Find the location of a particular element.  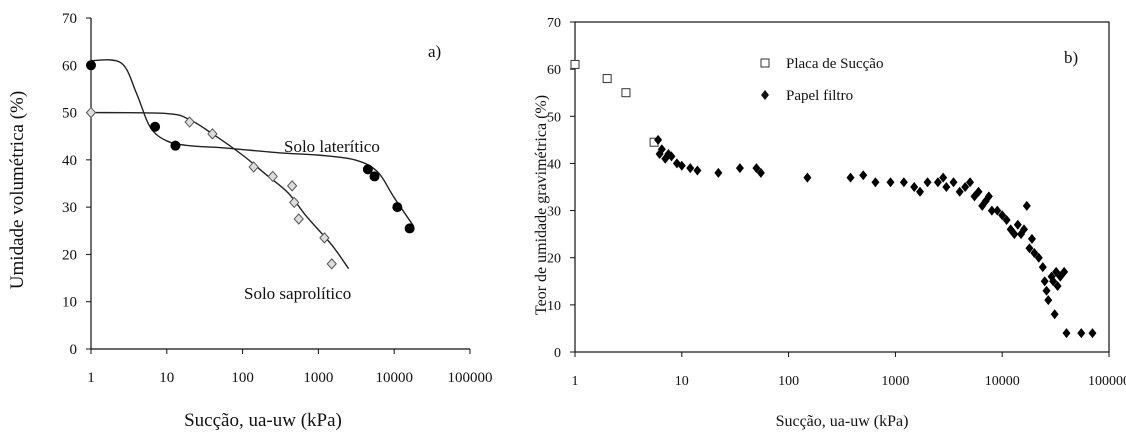

chart-b-ytick-label: 20 is located at coordinates (554, 259).